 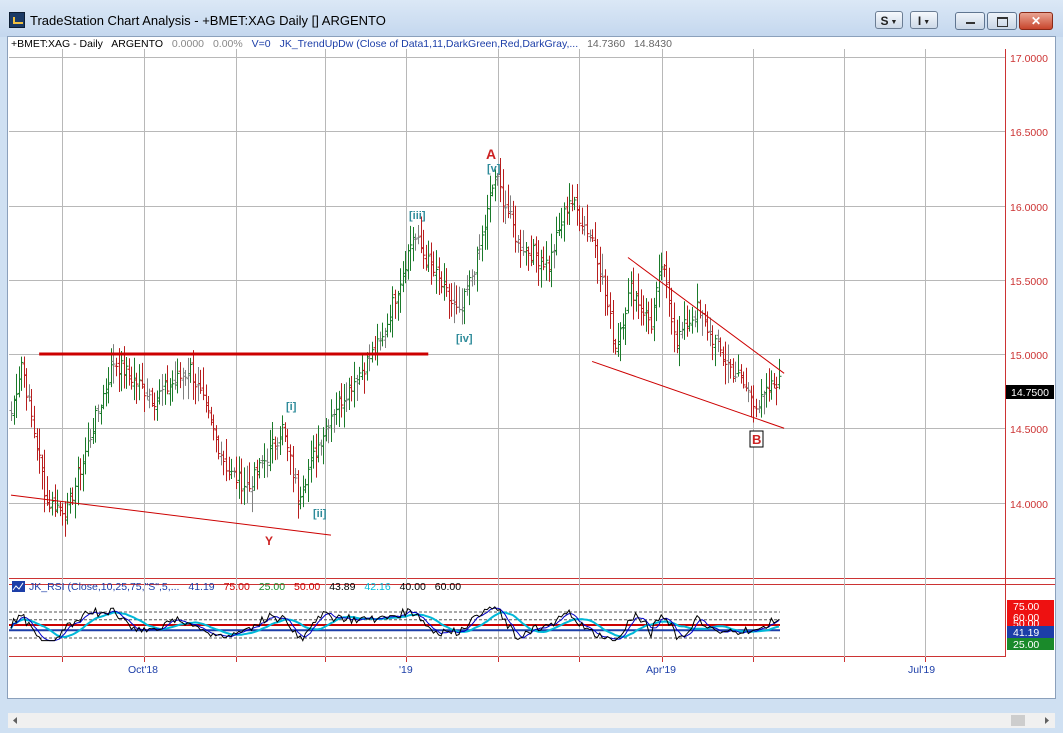 What do you see at coordinates (448, 587) in the screenshot?
I see `rsi-val-8: 60.00` at bounding box center [448, 587].